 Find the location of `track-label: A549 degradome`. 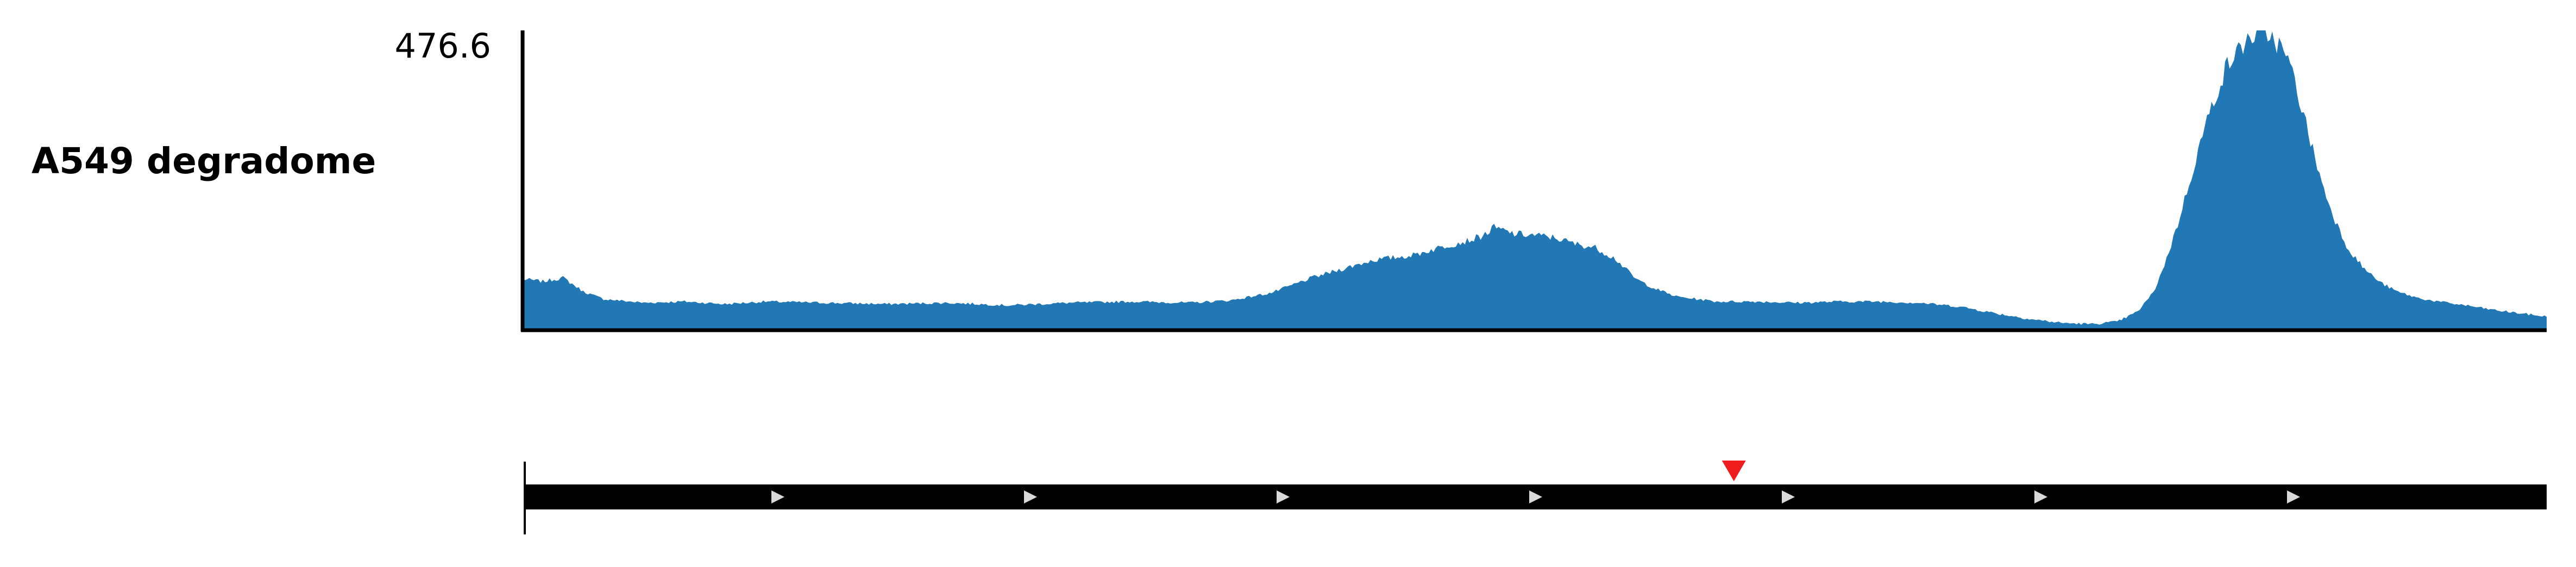

track-label: A549 degradome is located at coordinates (204, 161).